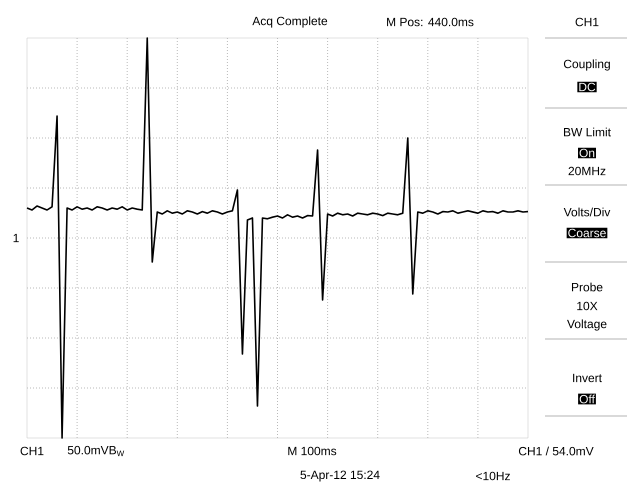 The image size is (627, 488). Describe the element at coordinates (493, 476) in the screenshot. I see `text: <10Hz` at that location.